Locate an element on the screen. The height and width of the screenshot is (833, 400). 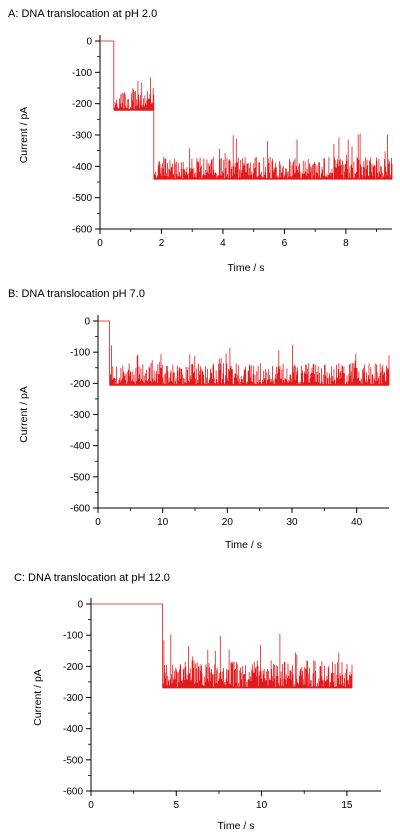
x-tick-label: 8 is located at coordinates (346, 243).